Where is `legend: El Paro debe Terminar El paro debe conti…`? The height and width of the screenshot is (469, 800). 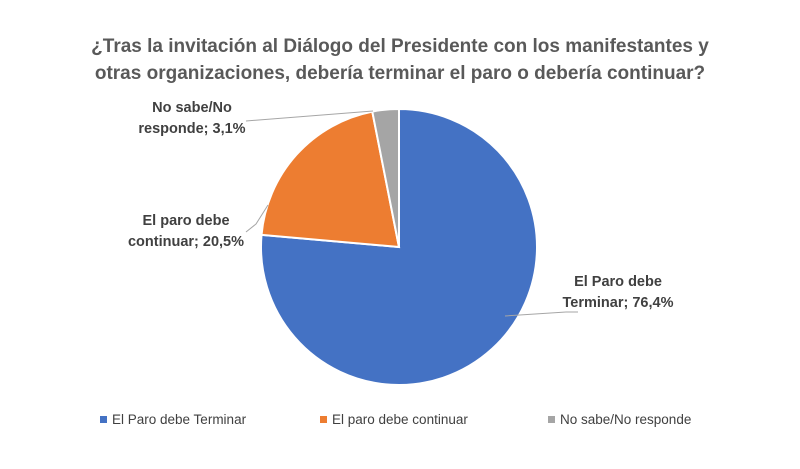 legend: El Paro debe Terminar El paro debe conti… is located at coordinates (395, 419).